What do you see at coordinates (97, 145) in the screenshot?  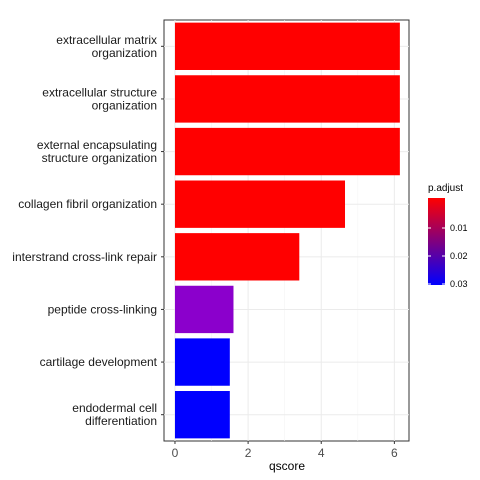 I see `category-label: external encapsulating` at bounding box center [97, 145].